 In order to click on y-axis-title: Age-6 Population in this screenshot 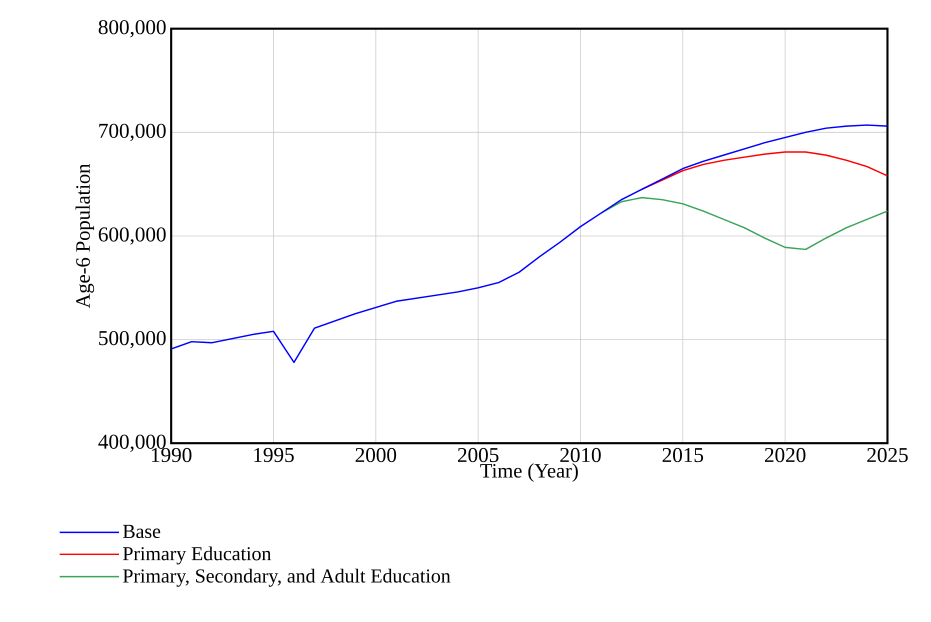, I will do `click(85, 236)`.